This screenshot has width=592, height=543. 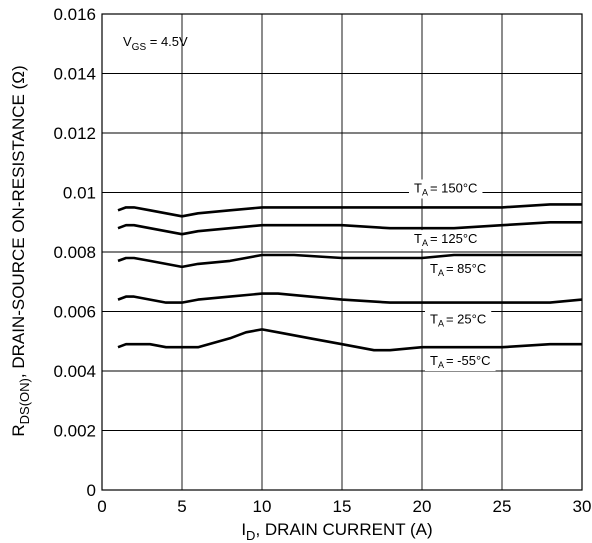 What do you see at coordinates (101, 506) in the screenshot?
I see `x-tick-label-0: 0` at bounding box center [101, 506].